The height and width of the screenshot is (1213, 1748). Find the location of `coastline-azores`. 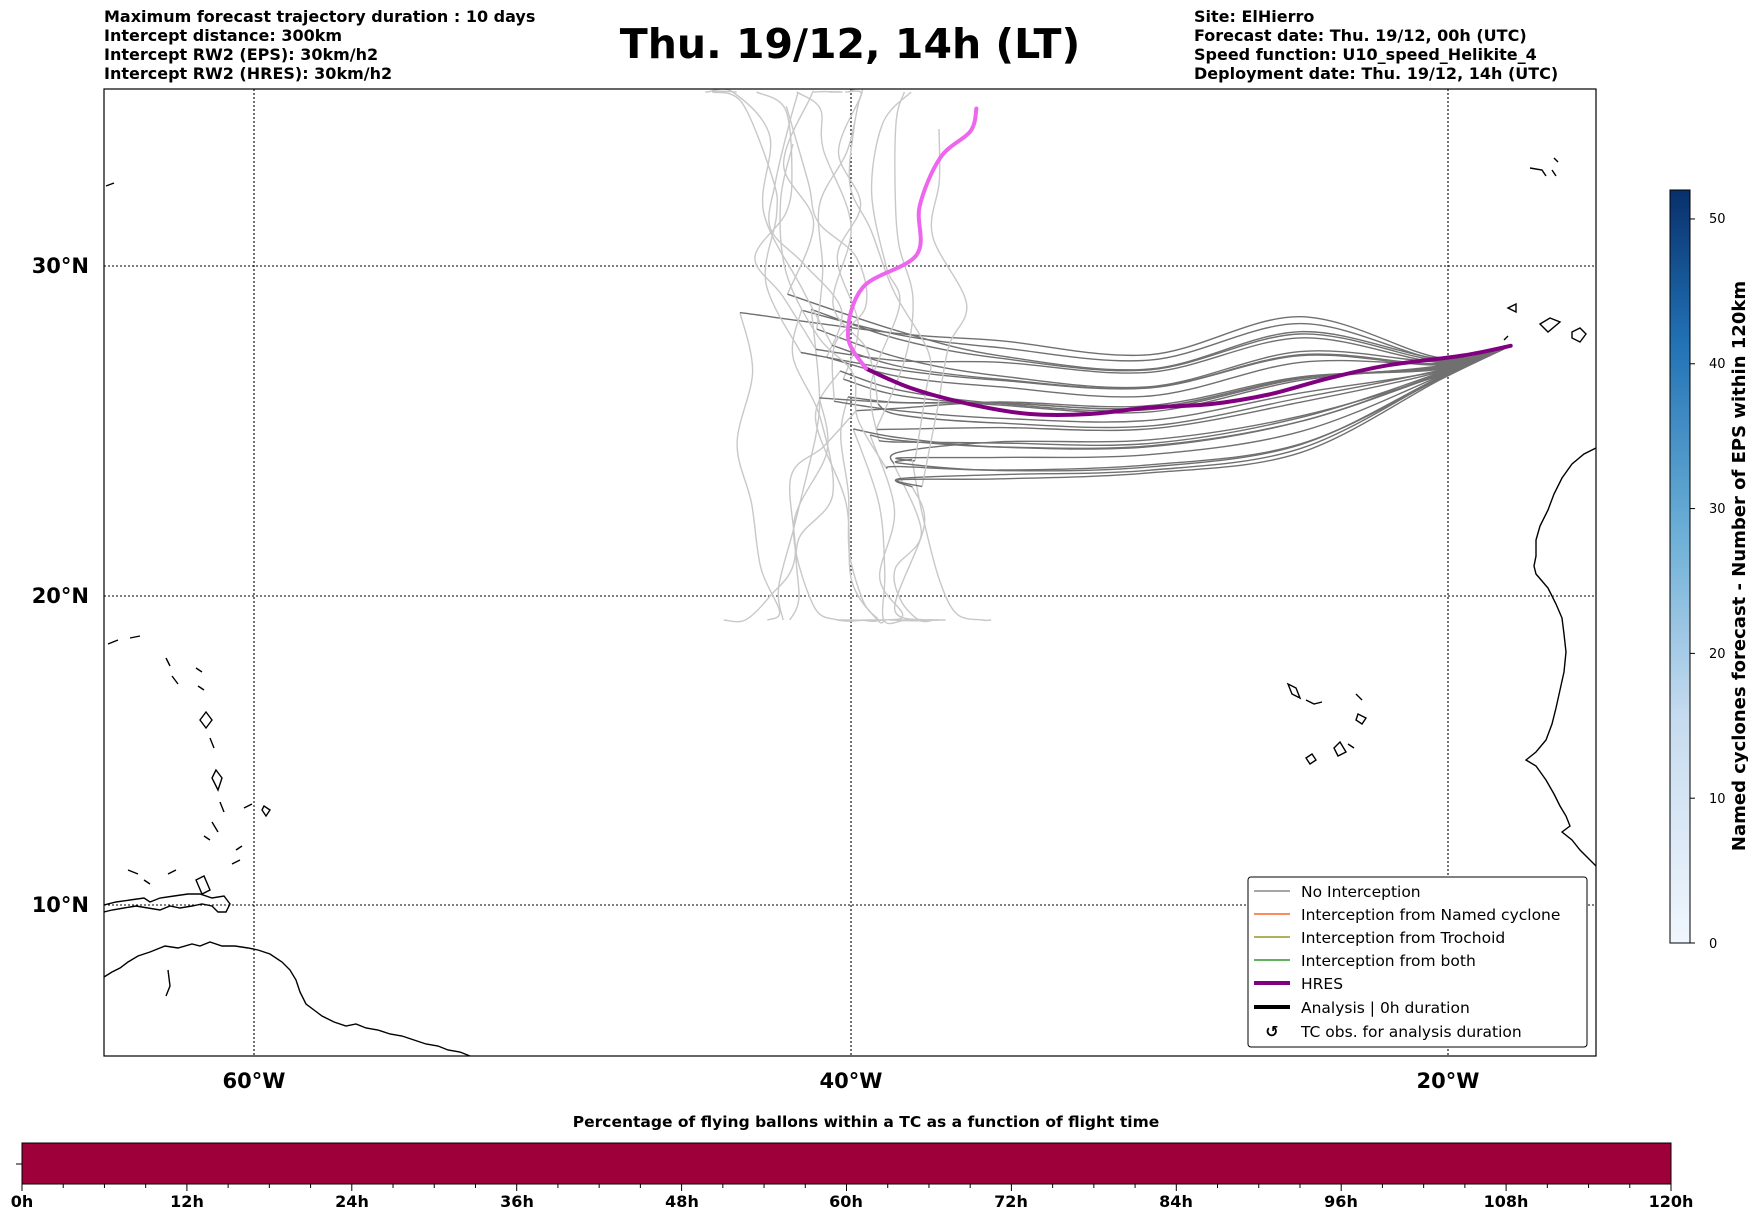

coastline-azores is located at coordinates (1544, 167).